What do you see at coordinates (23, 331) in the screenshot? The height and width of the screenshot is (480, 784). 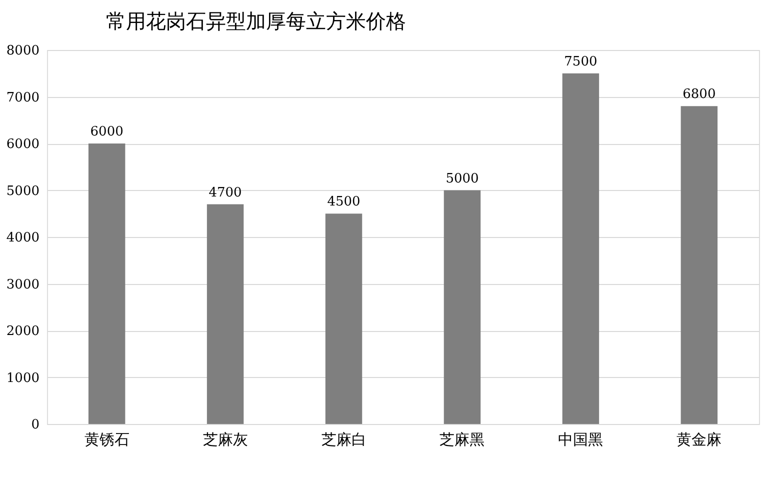 I see `y-tick-label: 2000` at bounding box center [23, 331].